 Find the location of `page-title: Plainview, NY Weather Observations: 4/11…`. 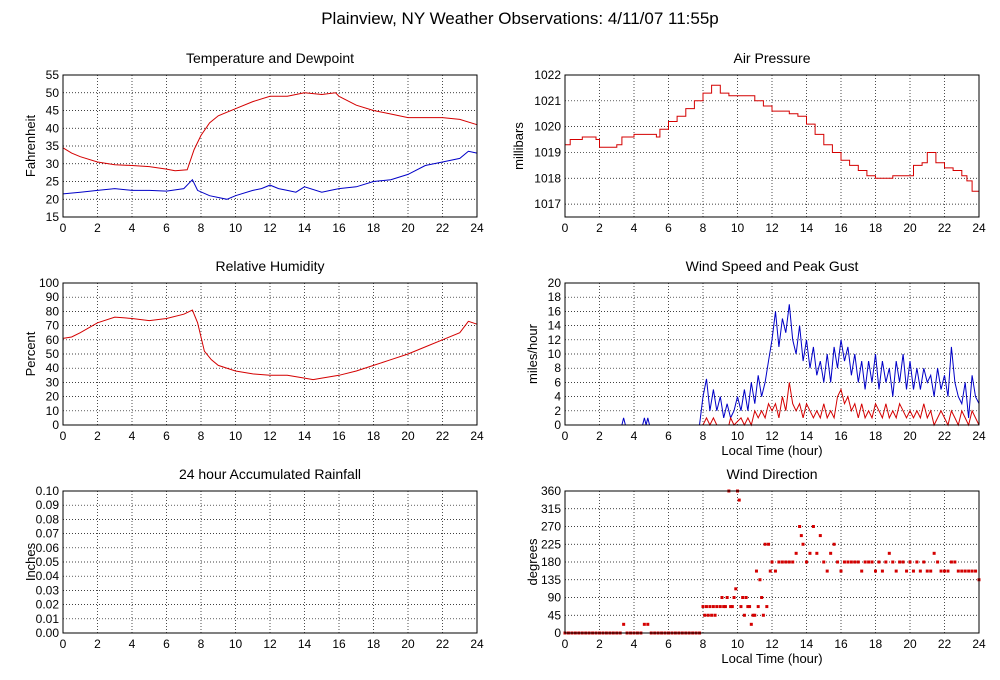

page-title: Plainview, NY Weather Observations: 4/11… is located at coordinates (520, 18).